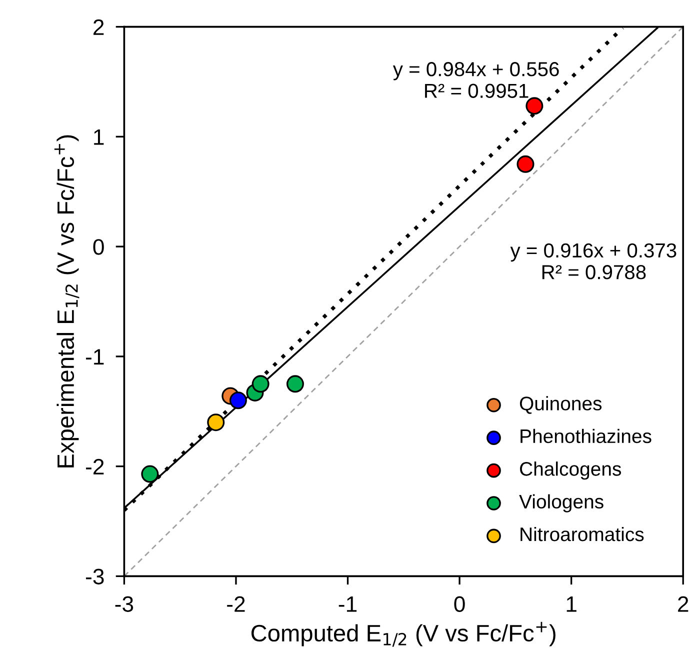 This screenshot has width=690, height=670. Describe the element at coordinates (95, 466) in the screenshot. I see `y-tick-label: -2` at that location.